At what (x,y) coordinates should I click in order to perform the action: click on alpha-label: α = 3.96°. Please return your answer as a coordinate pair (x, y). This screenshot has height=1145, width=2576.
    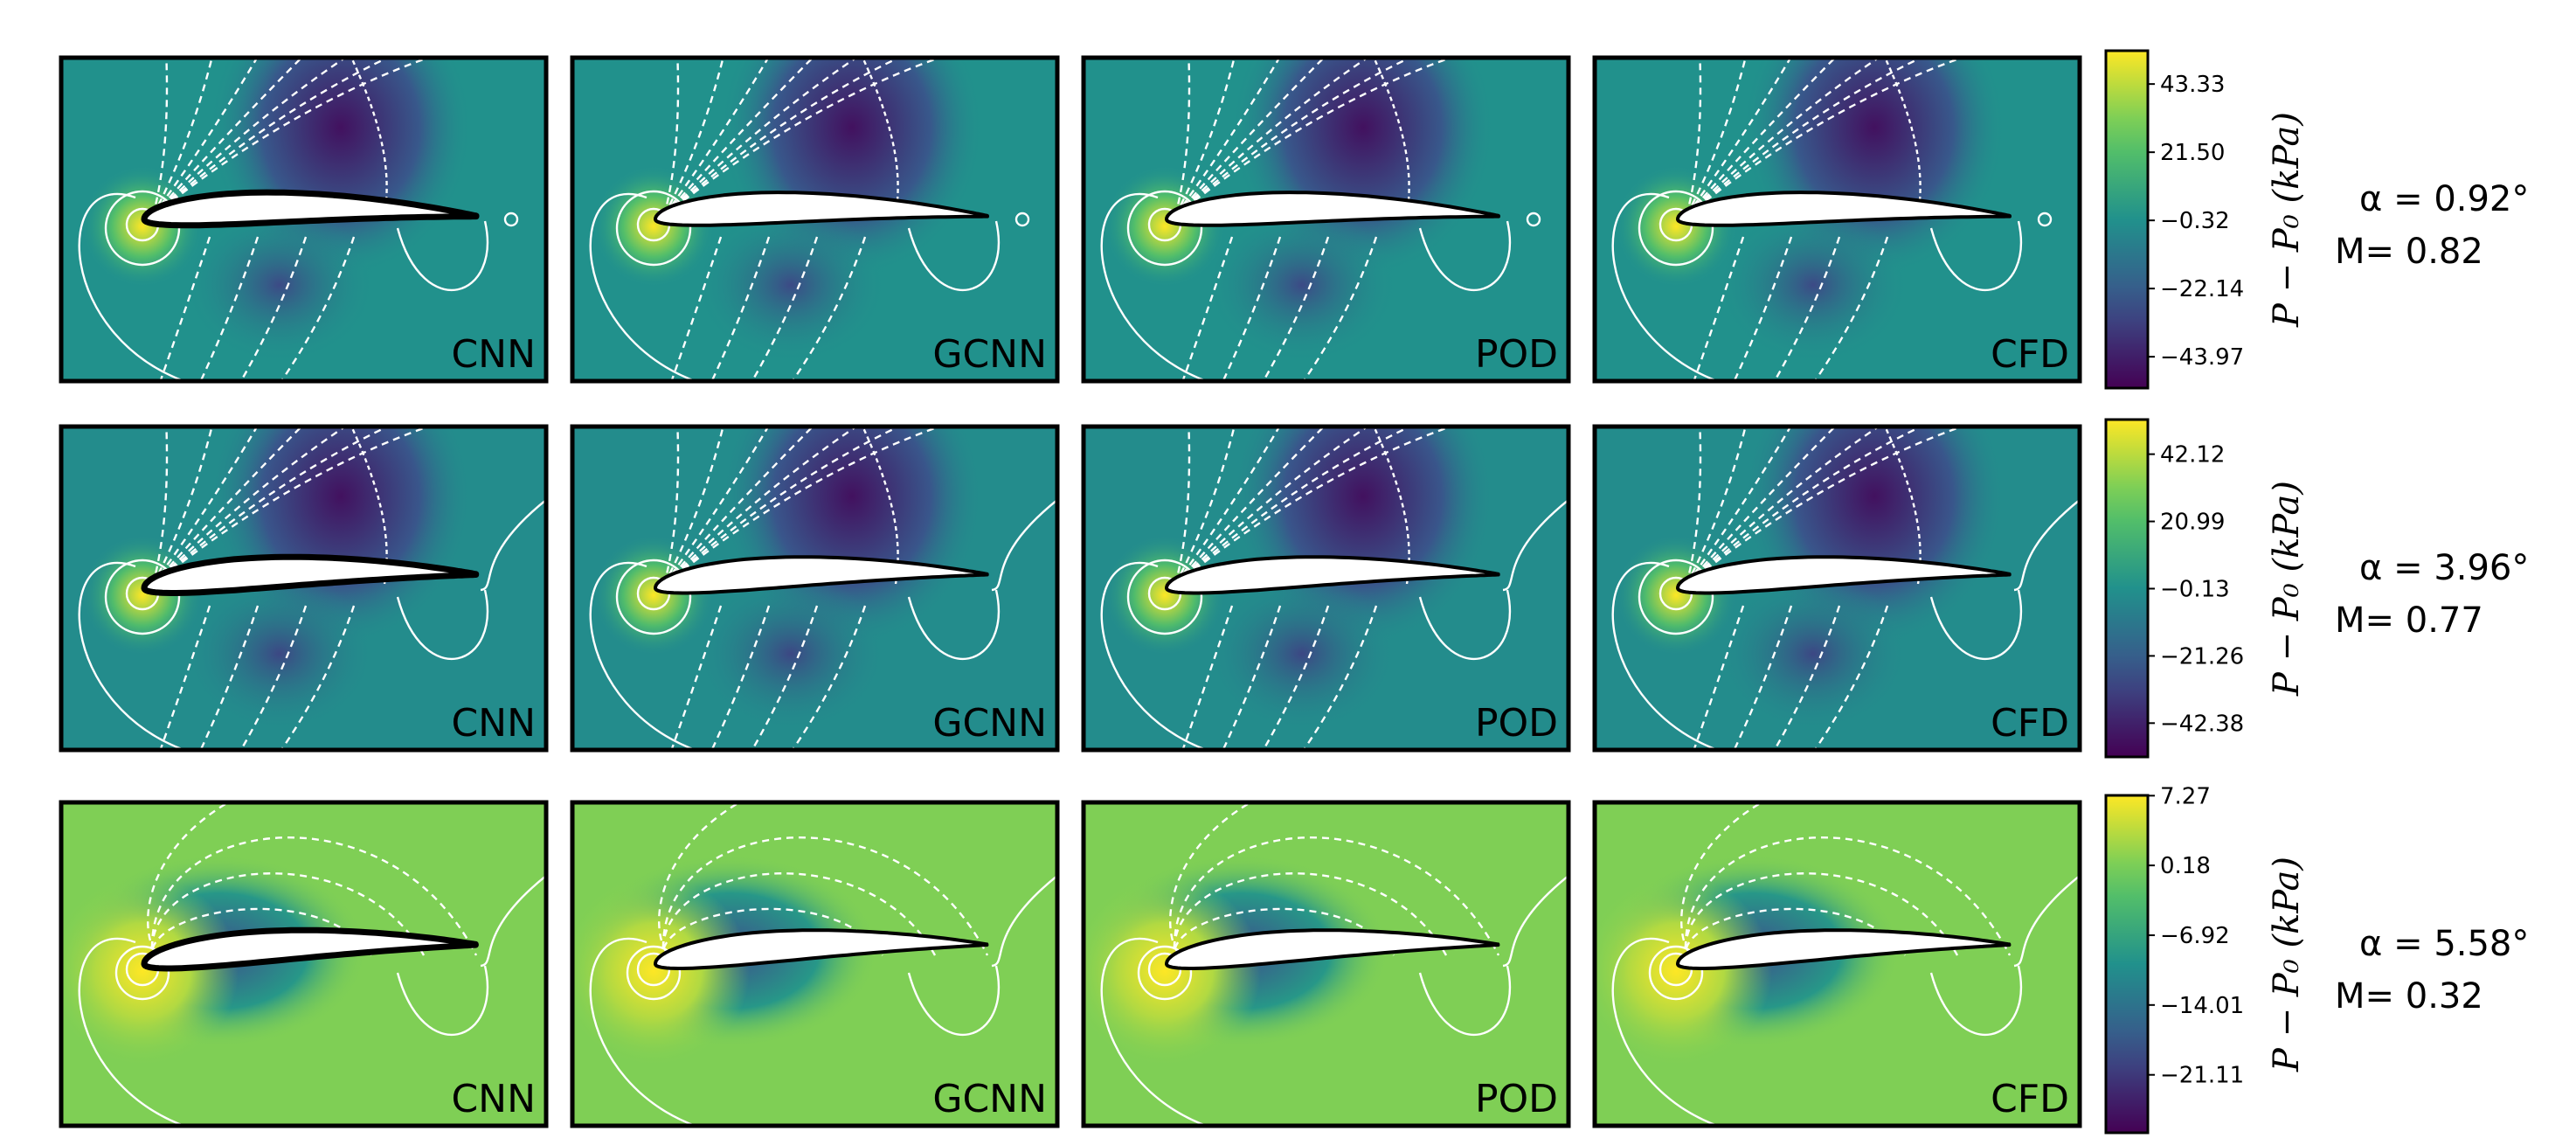
    Looking at the image, I should click on (2444, 568).